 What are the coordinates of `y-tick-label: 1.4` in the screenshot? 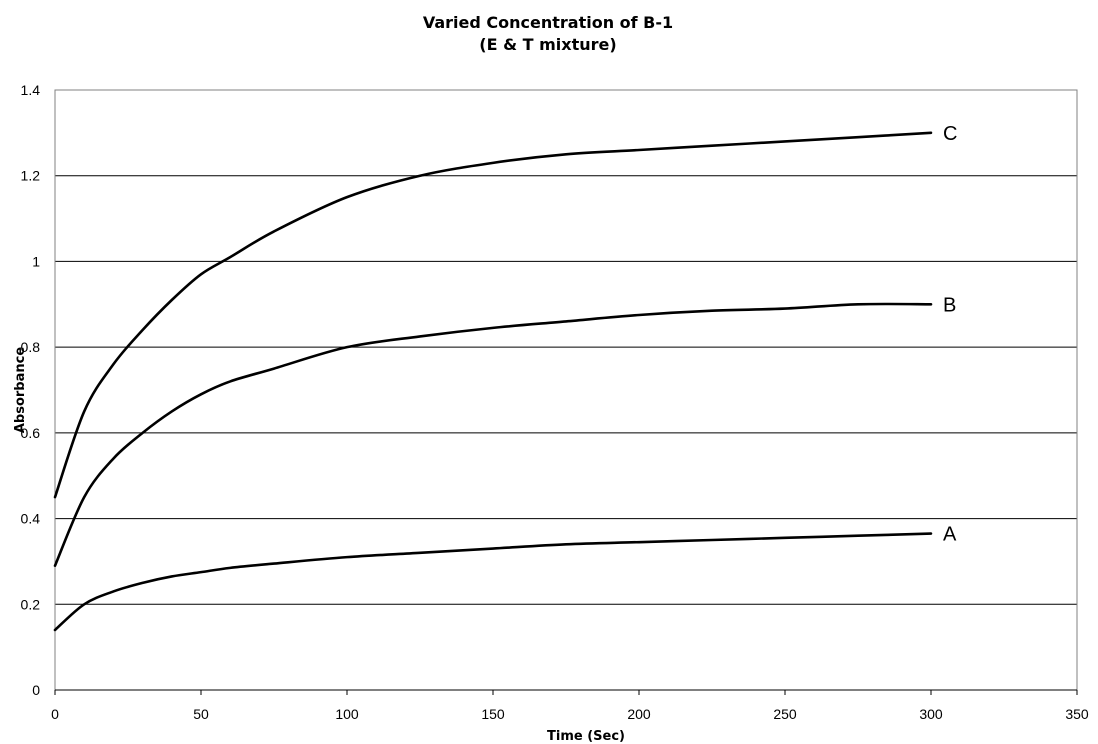 It's located at (31, 90).